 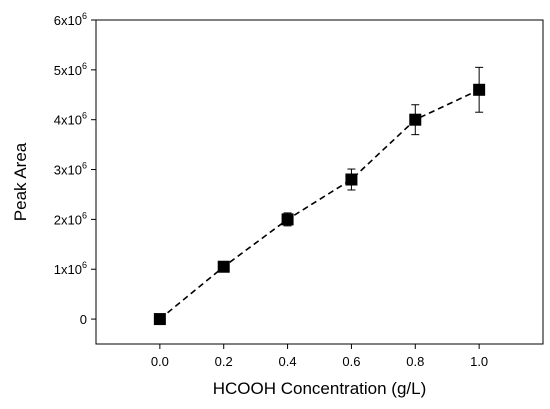 I want to click on y-tick-label: 2x10⁶, so click(x=70, y=218).